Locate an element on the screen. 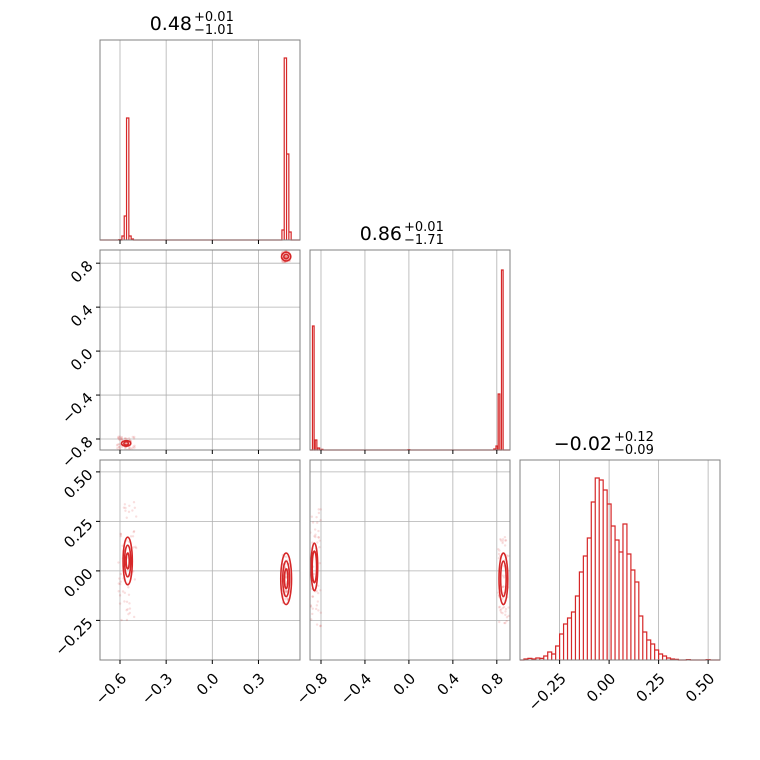 The image size is (760, 760). y-tick-label-param2-3: 0.50 is located at coordinates (78, 484).